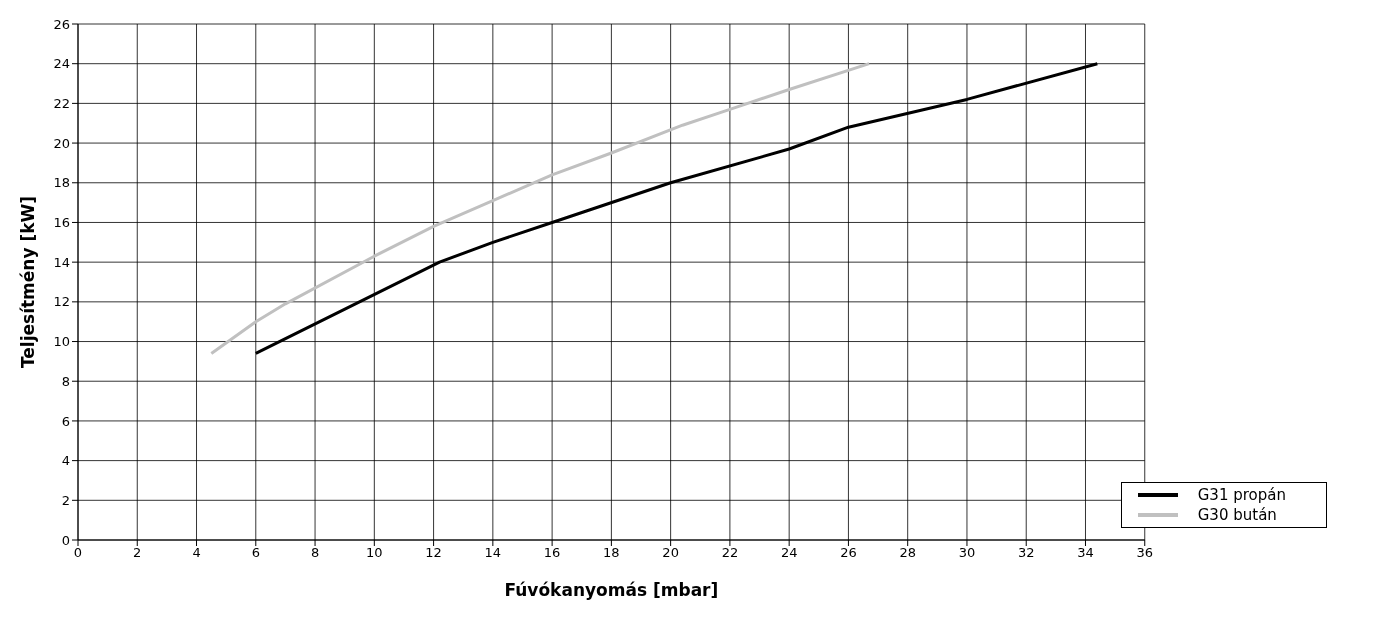  Describe the element at coordinates (1241, 495) in the screenshot. I see `legend-label: G31 propán` at that location.